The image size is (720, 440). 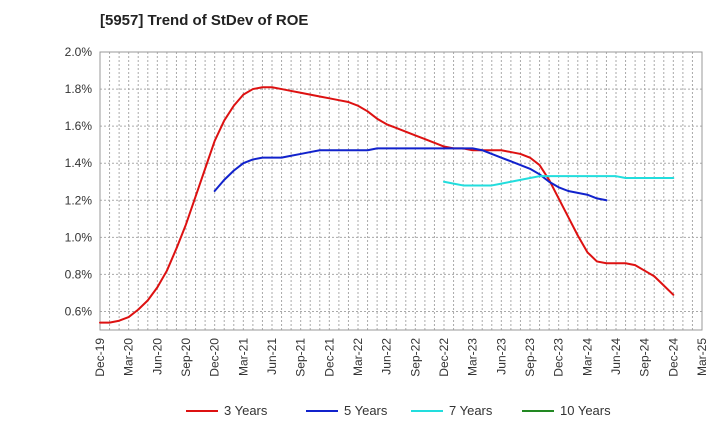 What do you see at coordinates (204, 20) in the screenshot?
I see `chart-title: [5957] Trend of StDev of ROE` at bounding box center [204, 20].